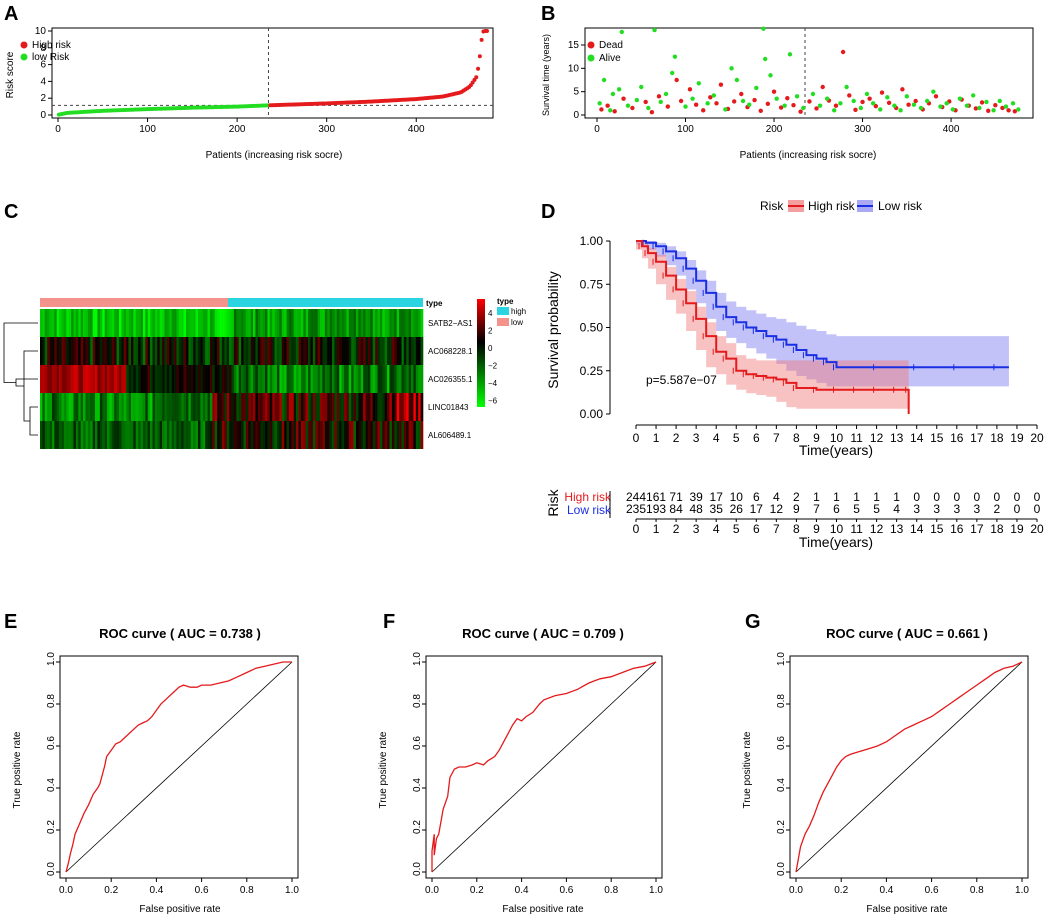 Image resolution: width=1059 pixels, height=924 pixels. What do you see at coordinates (917, 438) in the screenshot?
I see `km-xtick-label: 14` at bounding box center [917, 438].